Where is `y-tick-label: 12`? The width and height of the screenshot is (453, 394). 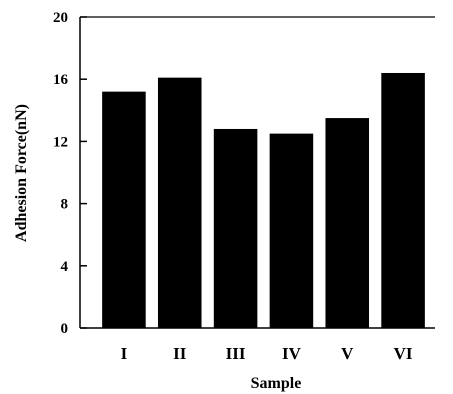 y-tick-label: 12 is located at coordinates (60, 142).